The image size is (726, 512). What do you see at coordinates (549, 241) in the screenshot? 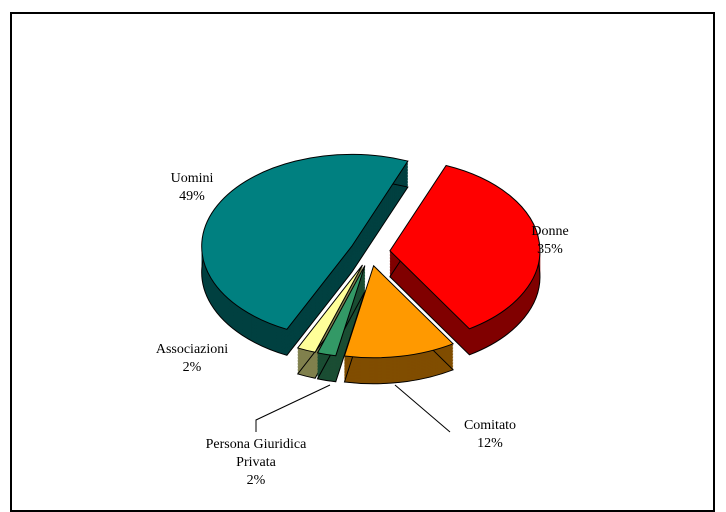
I see `slice-label: Donne 35%` at bounding box center [549, 241].